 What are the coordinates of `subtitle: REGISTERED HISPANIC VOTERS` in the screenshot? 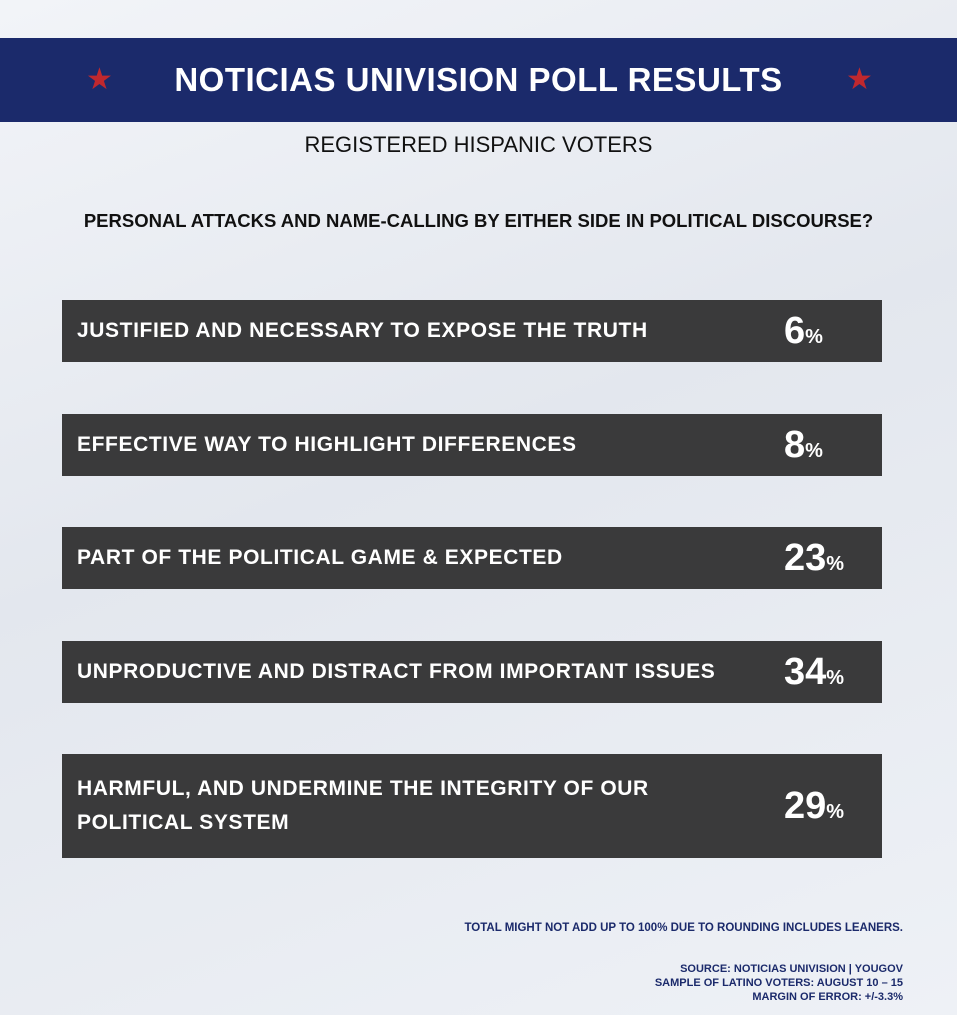 It's located at (478, 144).